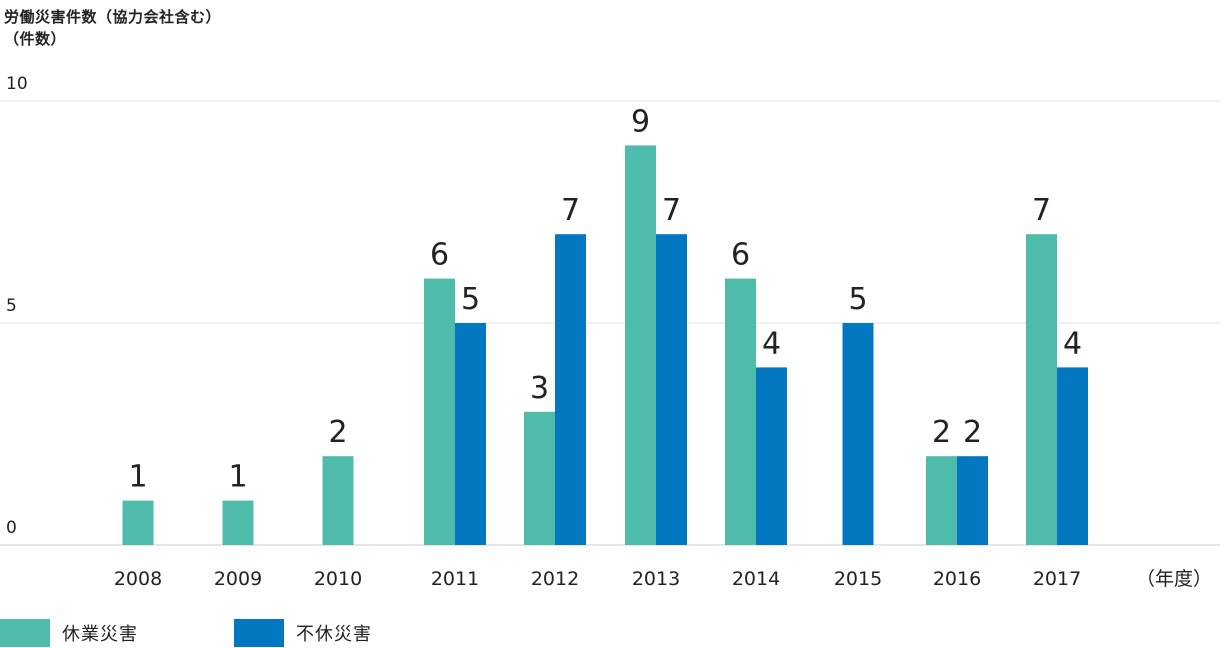  What do you see at coordinates (100, 634) in the screenshot?
I see `legend-label-series-0: 休業災害` at bounding box center [100, 634].